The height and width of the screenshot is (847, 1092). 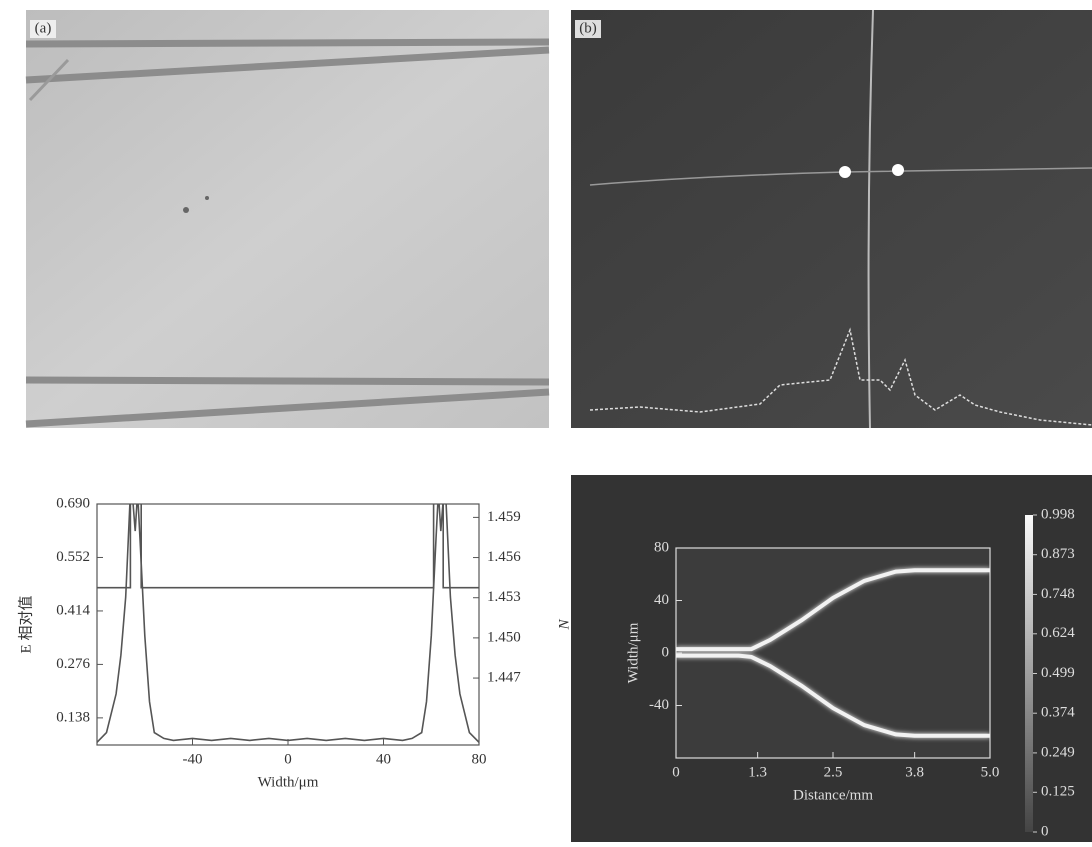 What do you see at coordinates (1058, 673) in the screenshot?
I see `colorbar-label: 0.499` at bounding box center [1058, 673].